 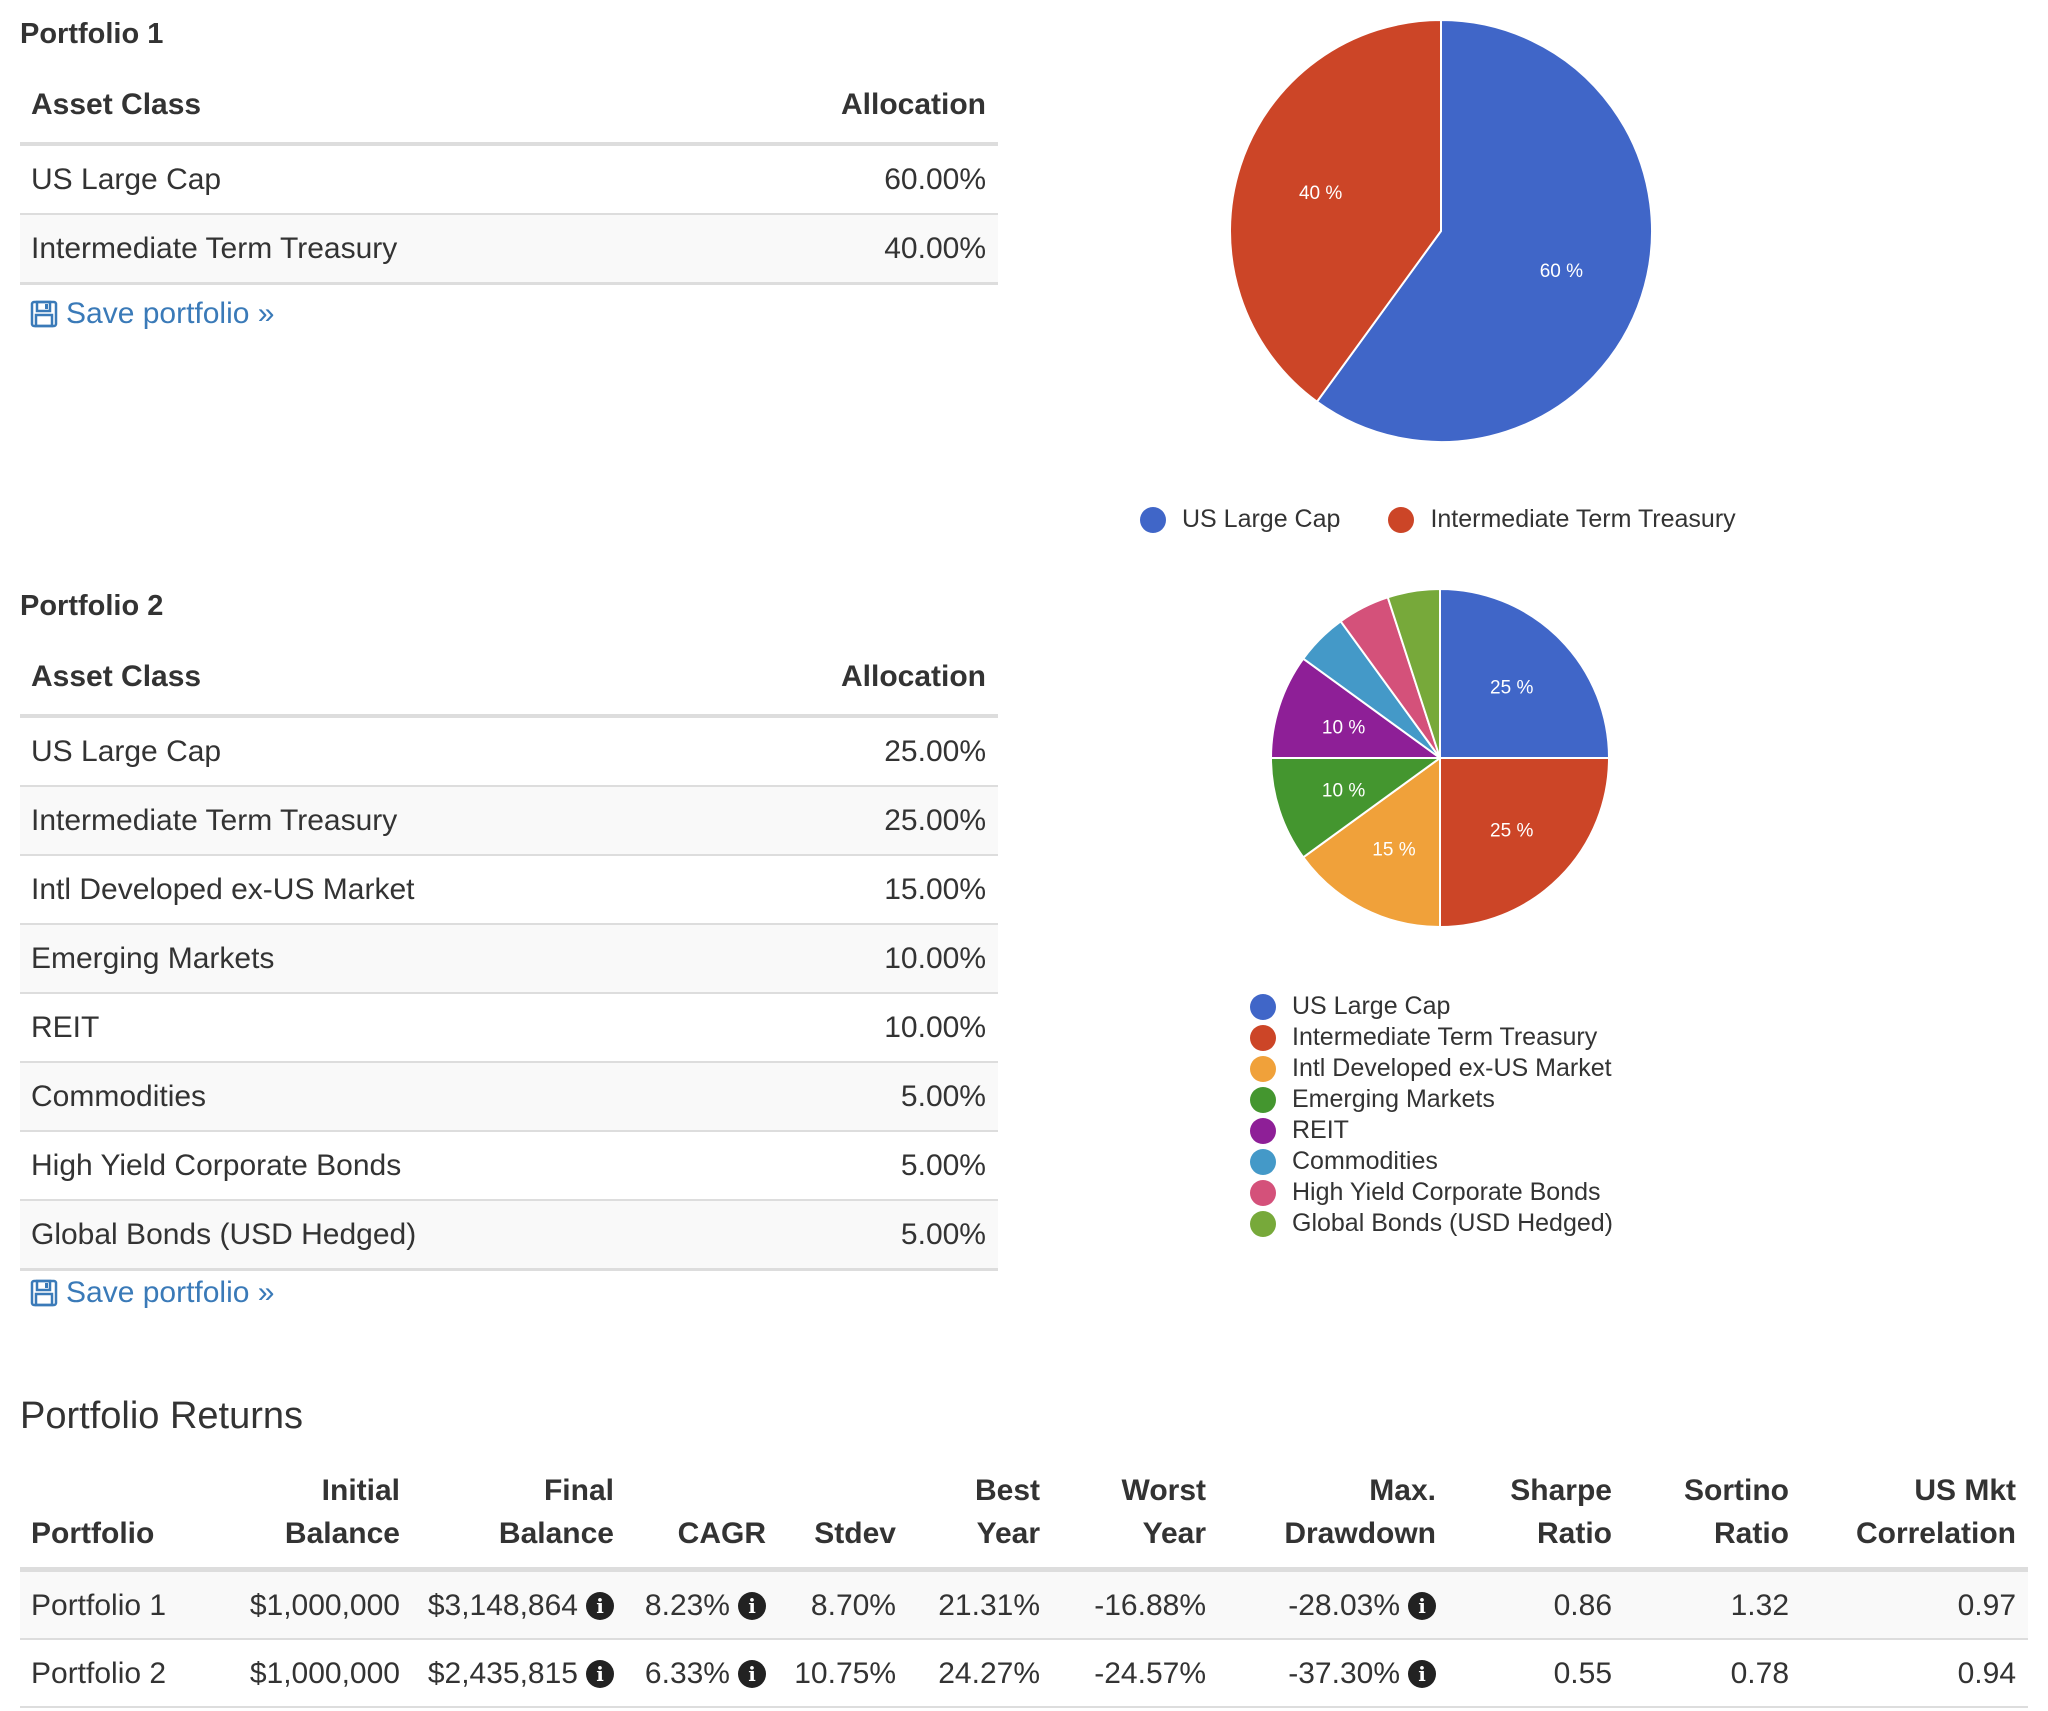 What do you see at coordinates (1431, 1130) in the screenshot?
I see `legend-item: REIT` at bounding box center [1431, 1130].